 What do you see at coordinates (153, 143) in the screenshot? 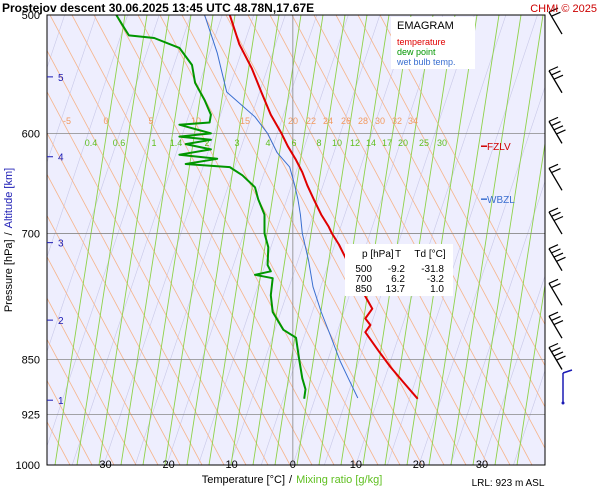
I see `mixing-ratio-label: 1` at bounding box center [153, 143].